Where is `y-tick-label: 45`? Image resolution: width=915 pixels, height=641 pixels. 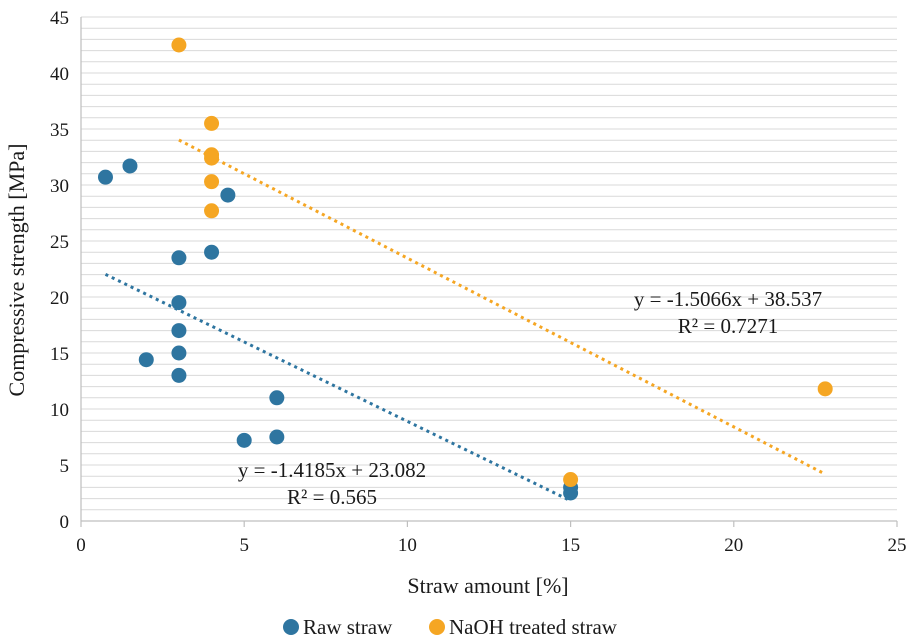
y-tick-label: 45 is located at coordinates (59, 18).